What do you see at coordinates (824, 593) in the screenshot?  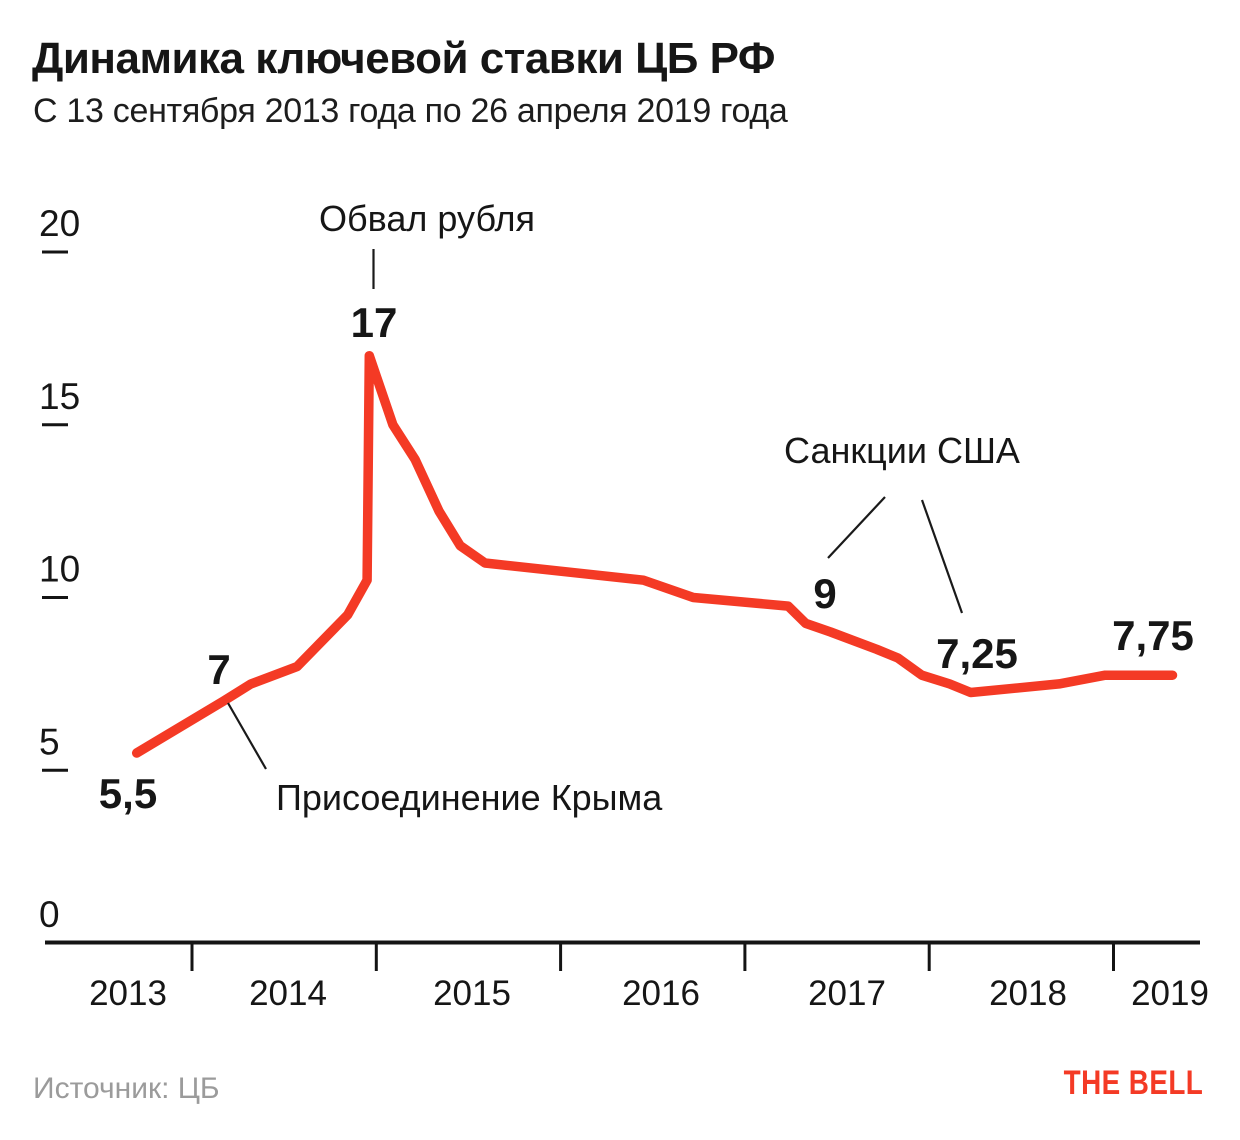 I see `value-label-9: 9` at bounding box center [824, 593].